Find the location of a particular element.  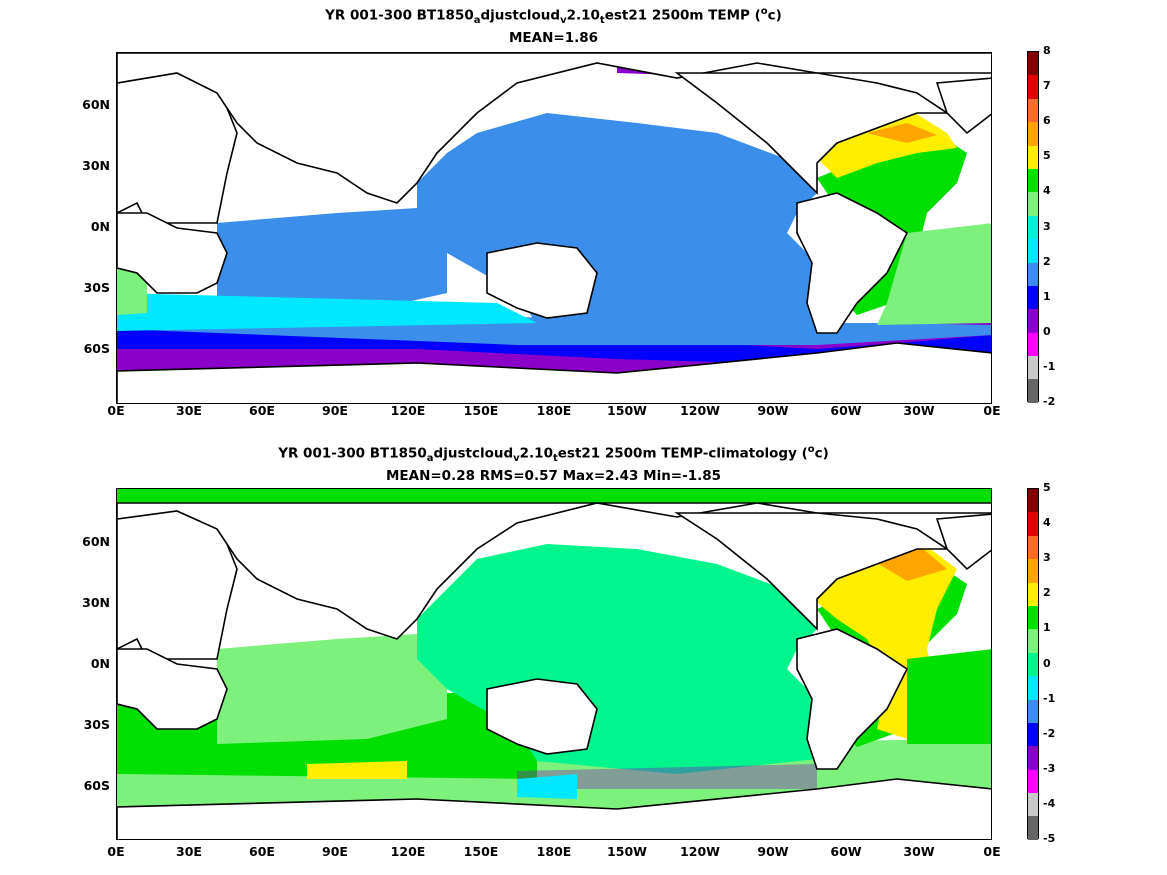

panel1-colorbar is located at coordinates (1033, 227).